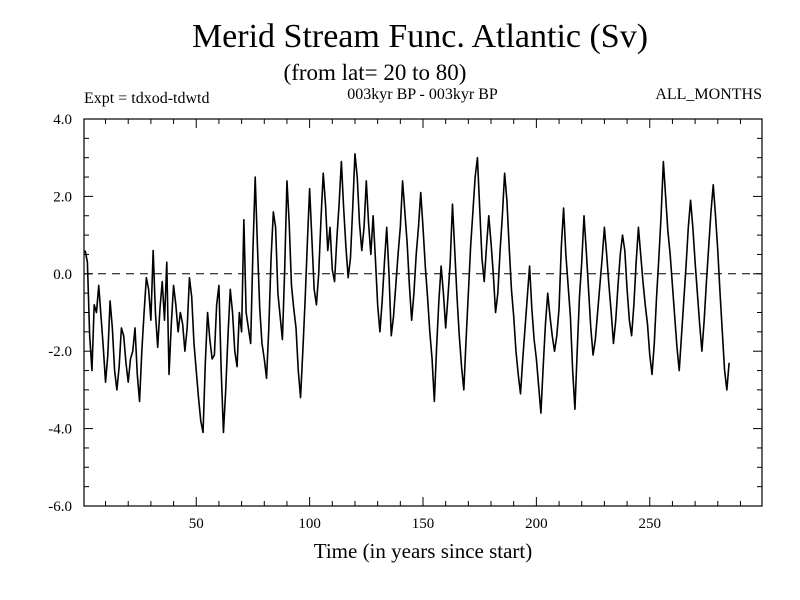 The image size is (800, 600). Describe the element at coordinates (62, 275) in the screenshot. I see `y-tick-label: 0.0` at that location.